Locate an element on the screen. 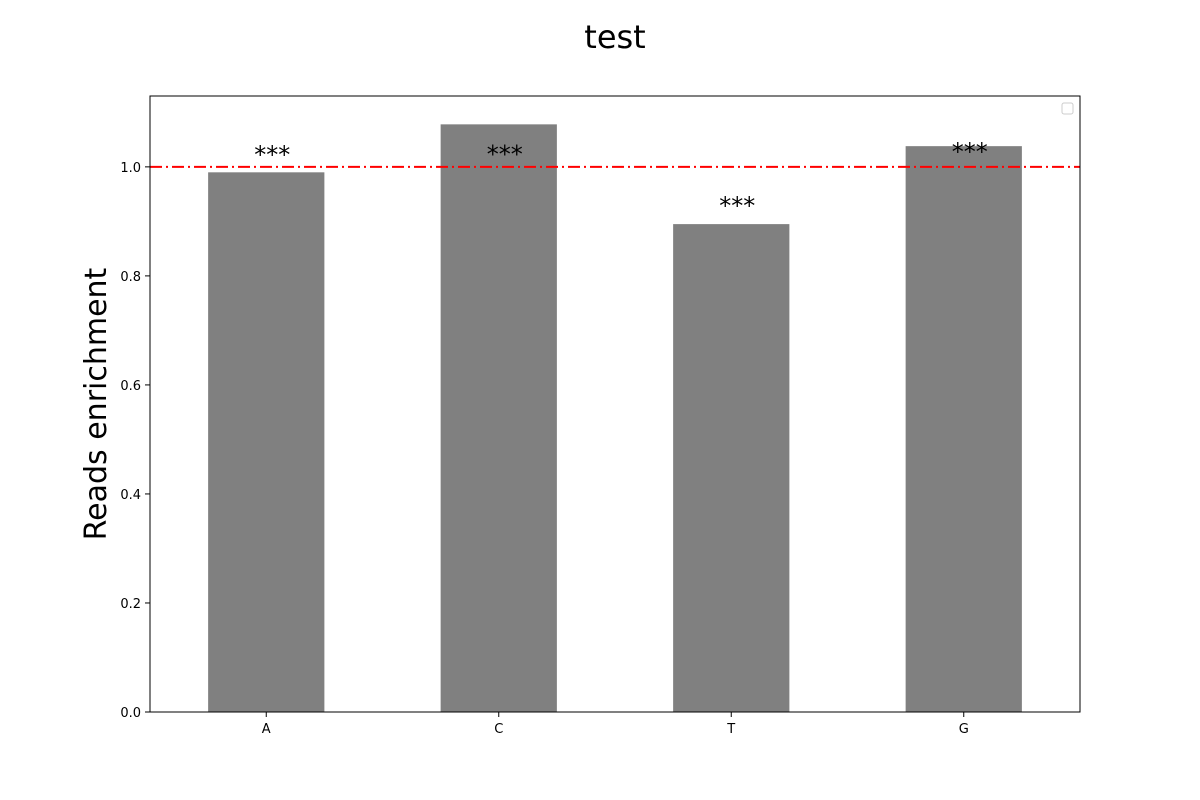  y-tick-label: 0.4 is located at coordinates (130, 495).